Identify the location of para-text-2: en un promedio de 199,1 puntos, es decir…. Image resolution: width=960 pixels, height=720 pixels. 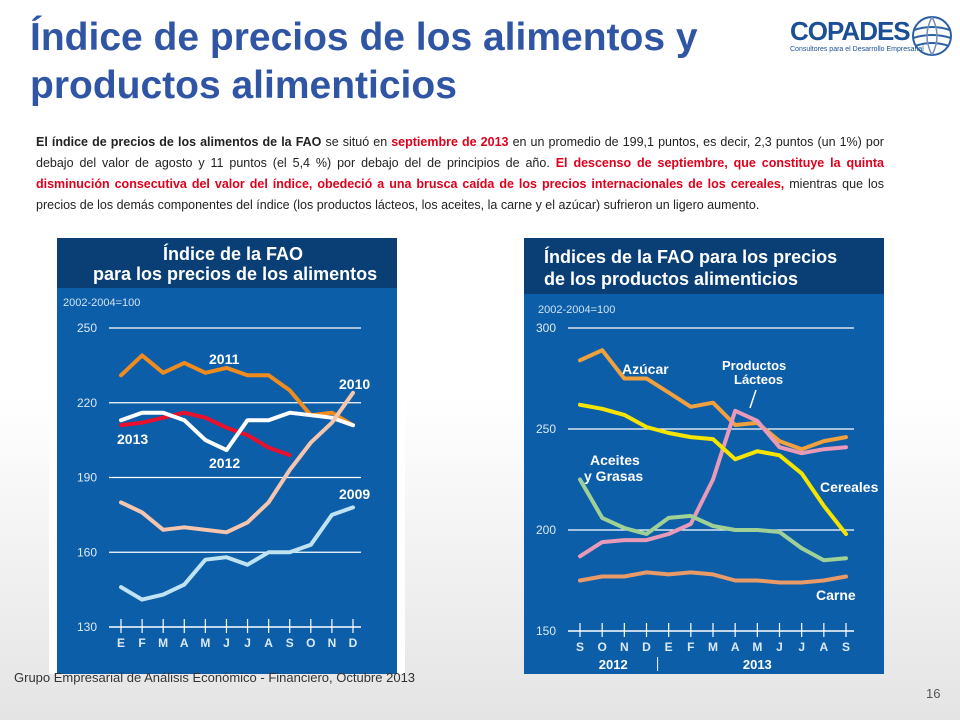
(460, 152).